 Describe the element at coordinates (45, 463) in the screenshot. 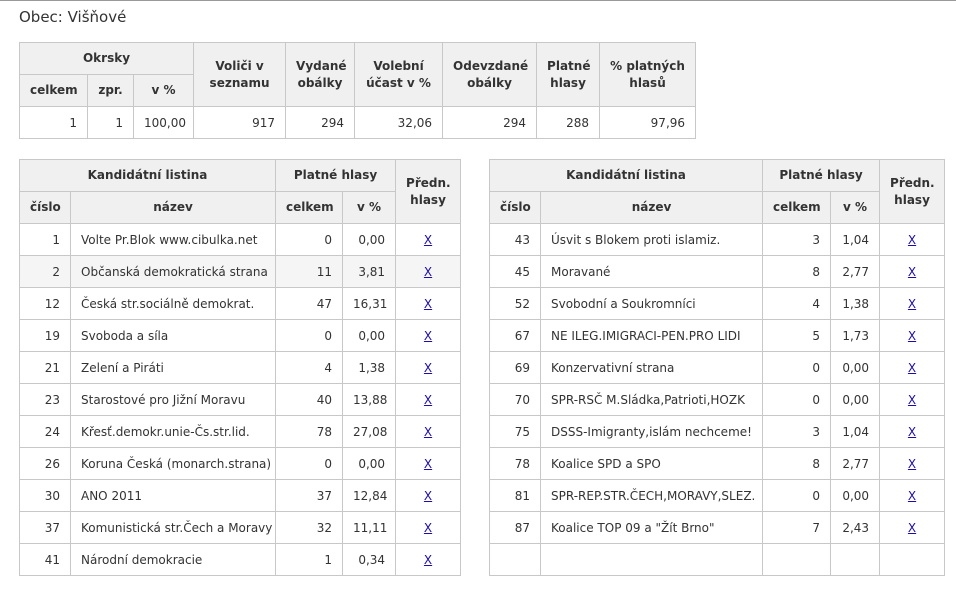

I see `party-number: 26` at that location.